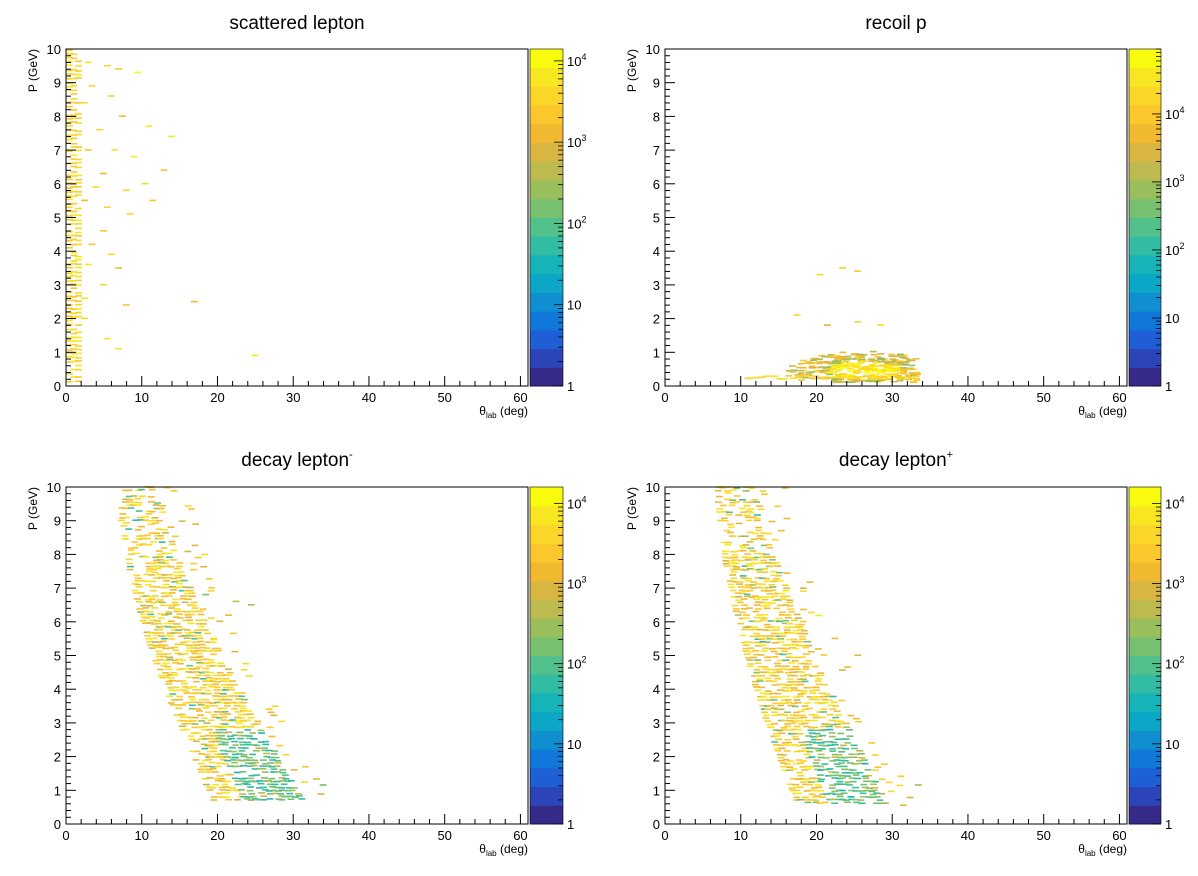 The height and width of the screenshot is (876, 1198). Describe the element at coordinates (656, 824) in the screenshot. I see `y-tick-label: 0` at that location.